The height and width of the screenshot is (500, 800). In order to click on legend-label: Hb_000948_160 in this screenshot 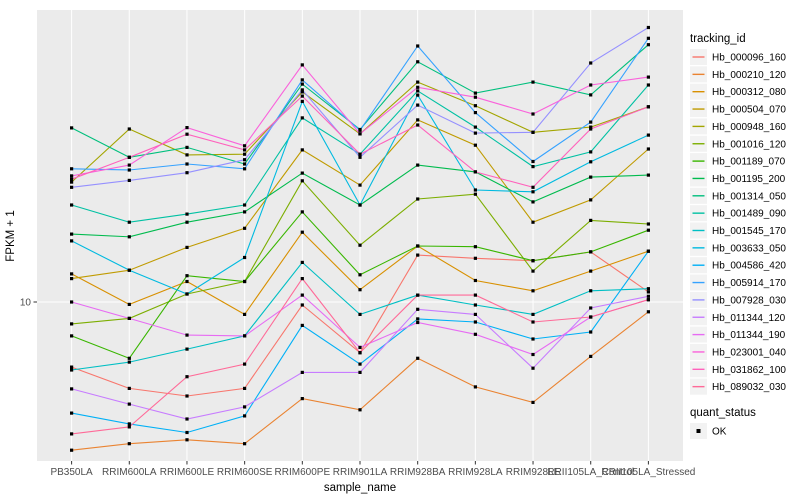, I will do `click(749, 127)`.